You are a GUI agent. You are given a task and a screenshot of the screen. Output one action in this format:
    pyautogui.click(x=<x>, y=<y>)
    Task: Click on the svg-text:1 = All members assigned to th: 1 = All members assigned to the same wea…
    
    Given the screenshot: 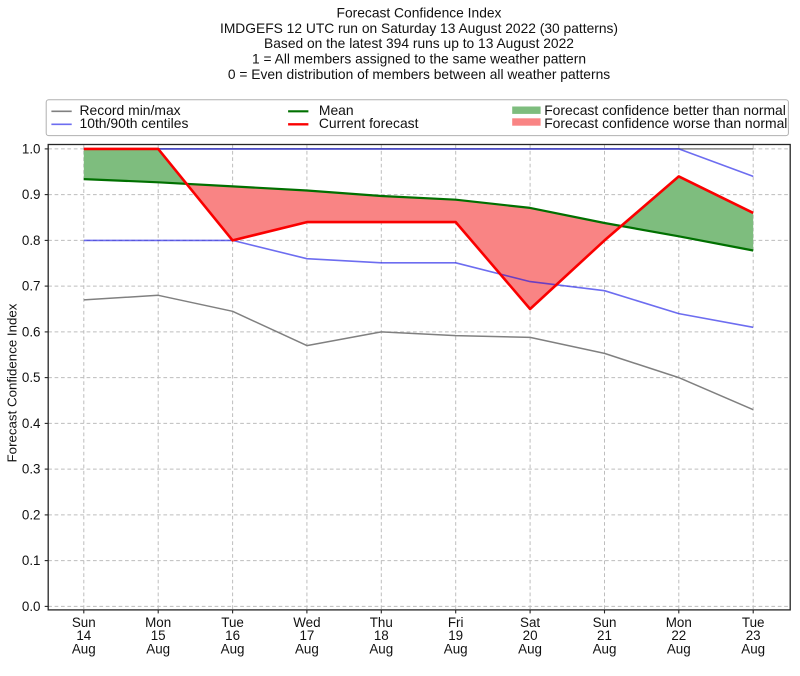 What is the action you would take?
    pyautogui.click(x=419, y=58)
    